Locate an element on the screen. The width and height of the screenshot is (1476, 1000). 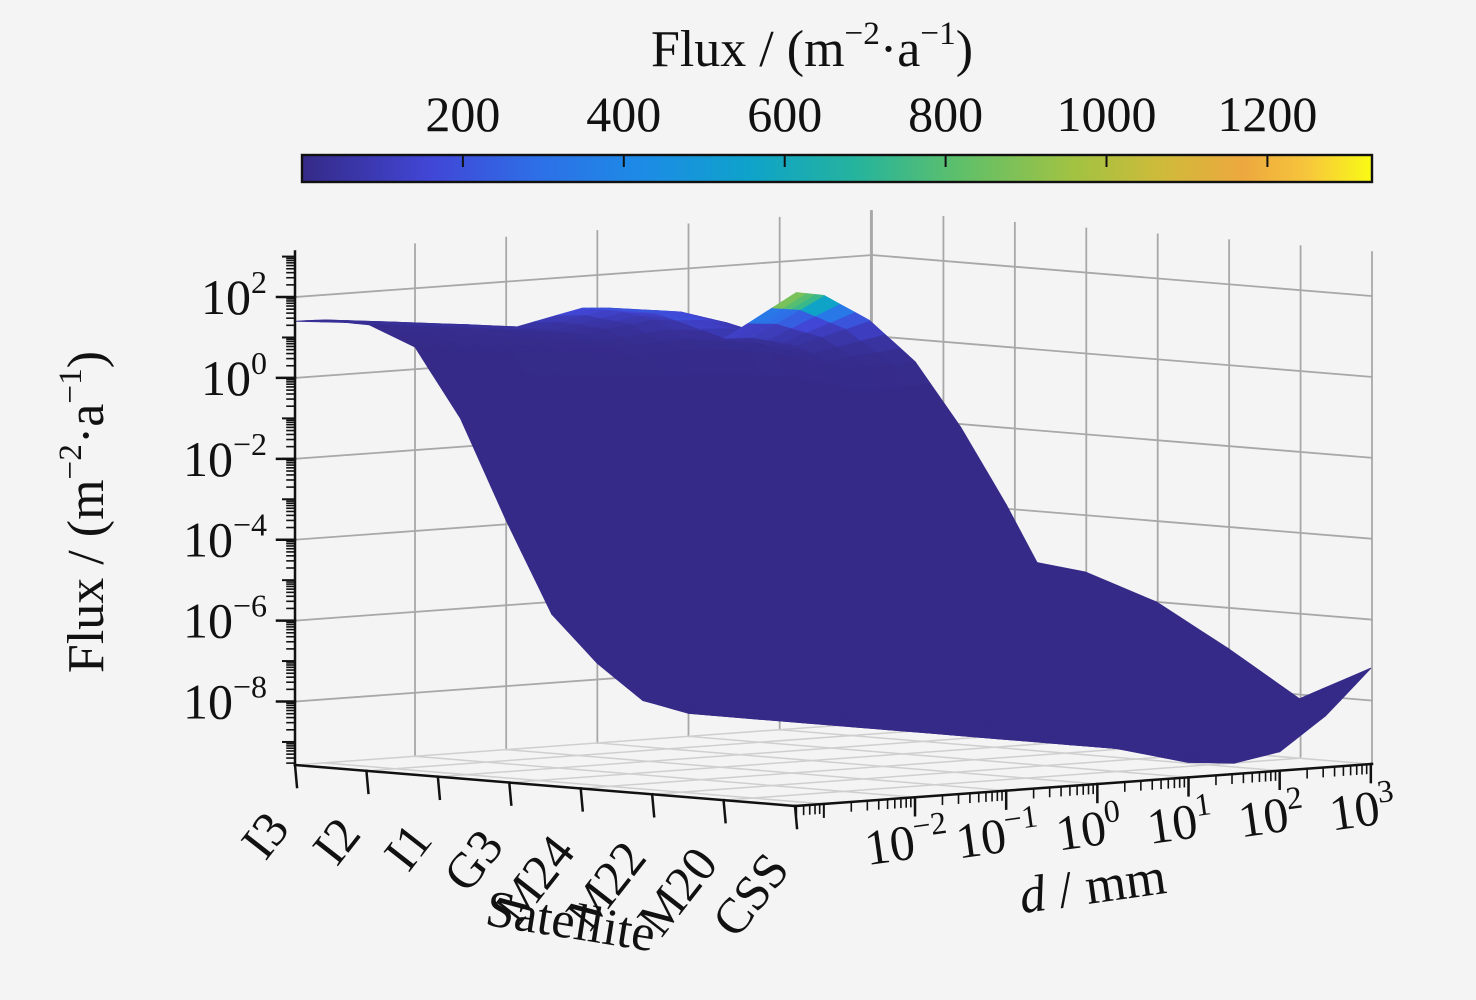
colorbar: 200 400 600 800 1000 1200 Flux / (m−2·a−1) is located at coordinates (837, 99).